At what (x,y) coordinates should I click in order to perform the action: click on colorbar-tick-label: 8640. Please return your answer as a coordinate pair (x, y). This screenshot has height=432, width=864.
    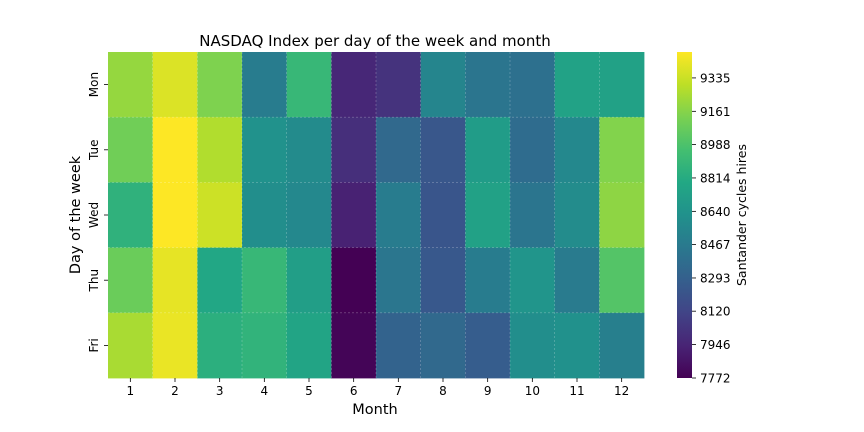
    Looking at the image, I should click on (715, 212).